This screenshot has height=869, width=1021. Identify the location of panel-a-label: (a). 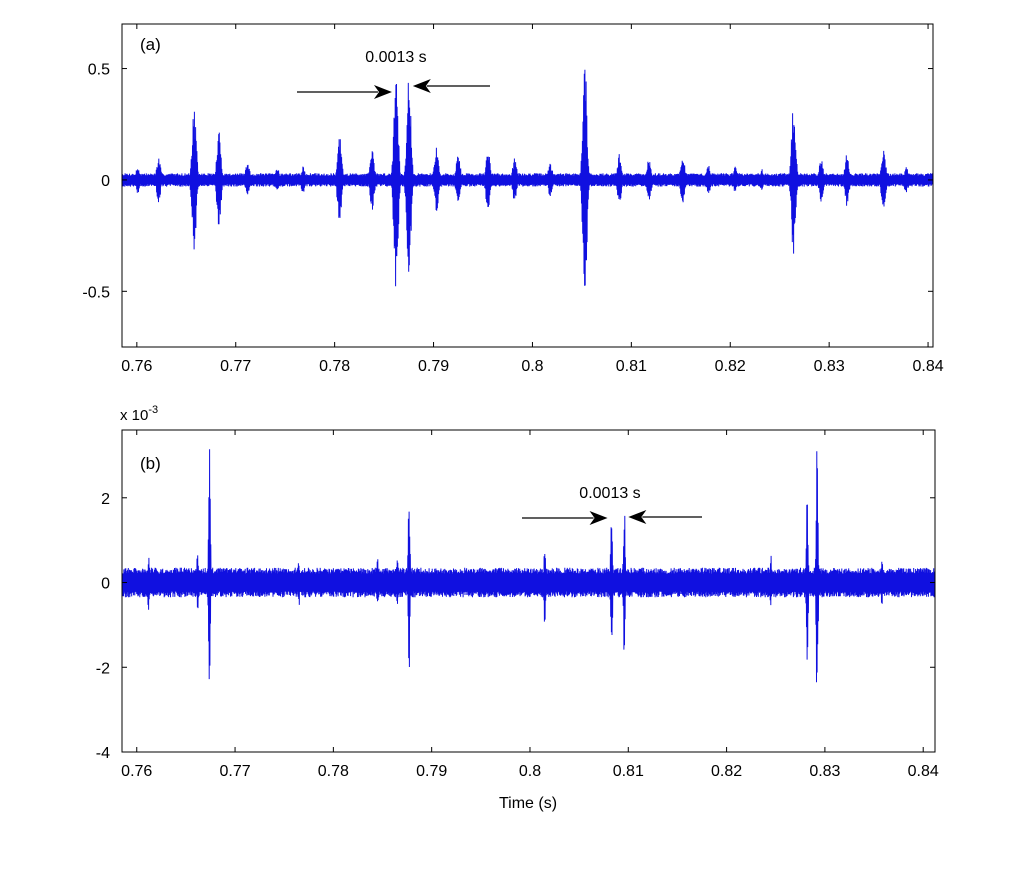
(150, 44).